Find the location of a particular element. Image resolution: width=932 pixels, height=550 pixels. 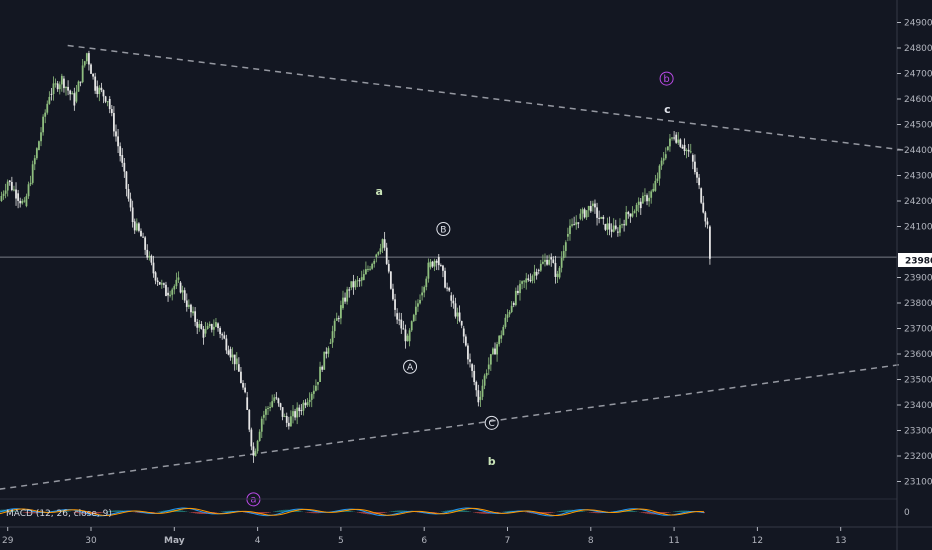

price-tick-label: 23500 is located at coordinates (918, 381).